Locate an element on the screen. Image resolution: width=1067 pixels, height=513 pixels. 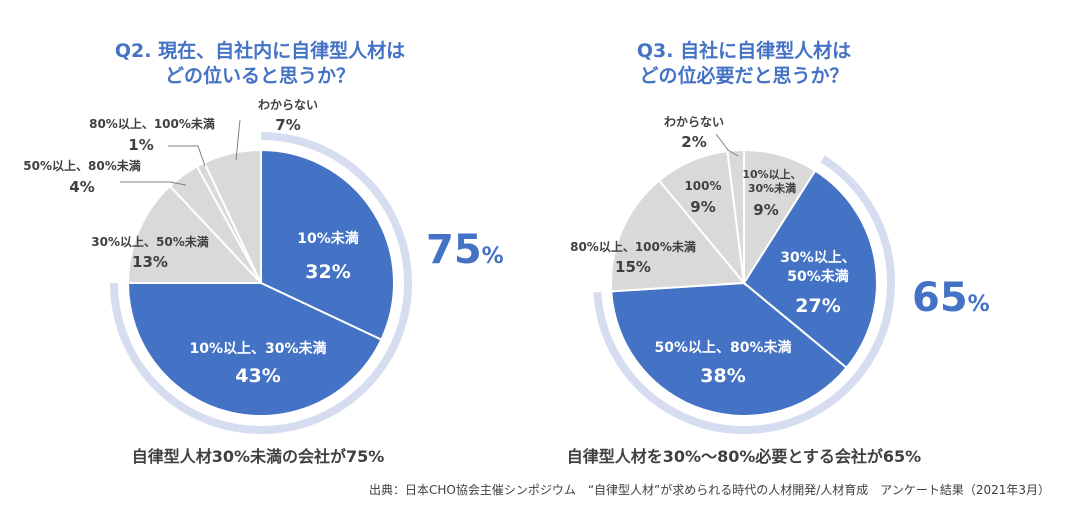
chart-q2-slice-label: 50%以上、80%未満 is located at coordinates (81, 165).